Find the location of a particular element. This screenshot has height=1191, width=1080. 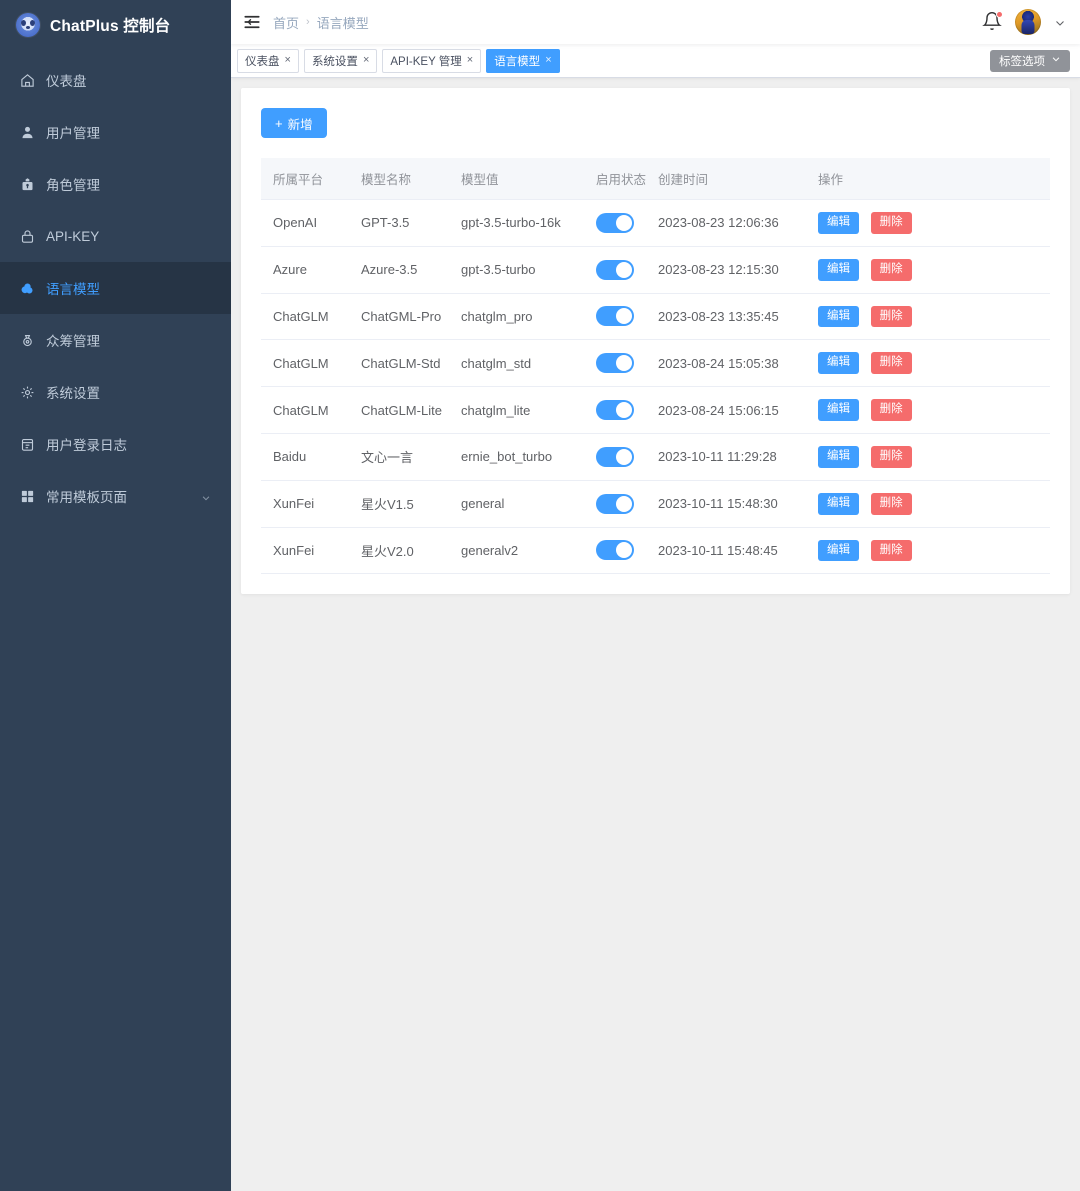

home-icon is located at coordinates (27, 80).